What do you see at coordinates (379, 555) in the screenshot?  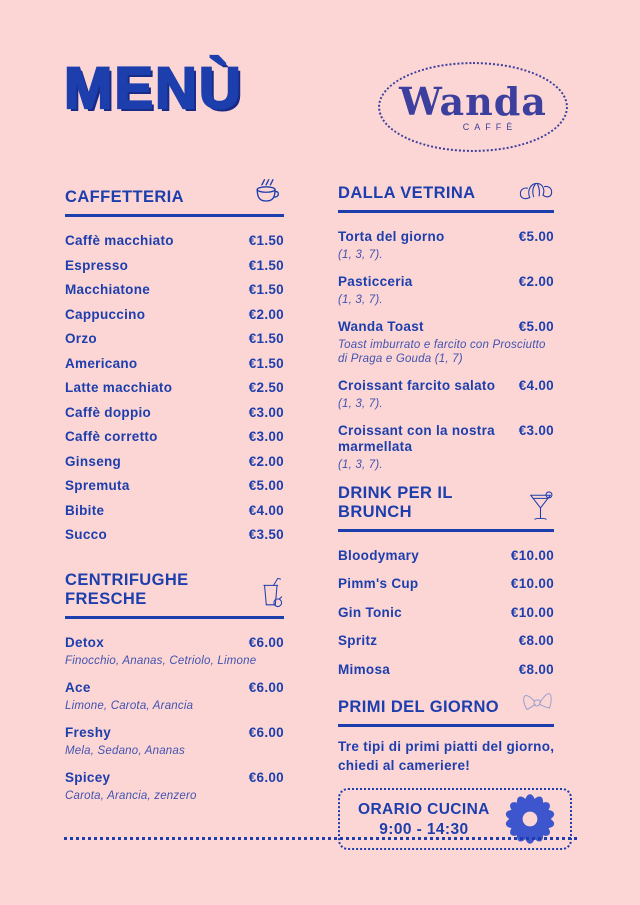 I see `item-name: Bloodymary` at bounding box center [379, 555].